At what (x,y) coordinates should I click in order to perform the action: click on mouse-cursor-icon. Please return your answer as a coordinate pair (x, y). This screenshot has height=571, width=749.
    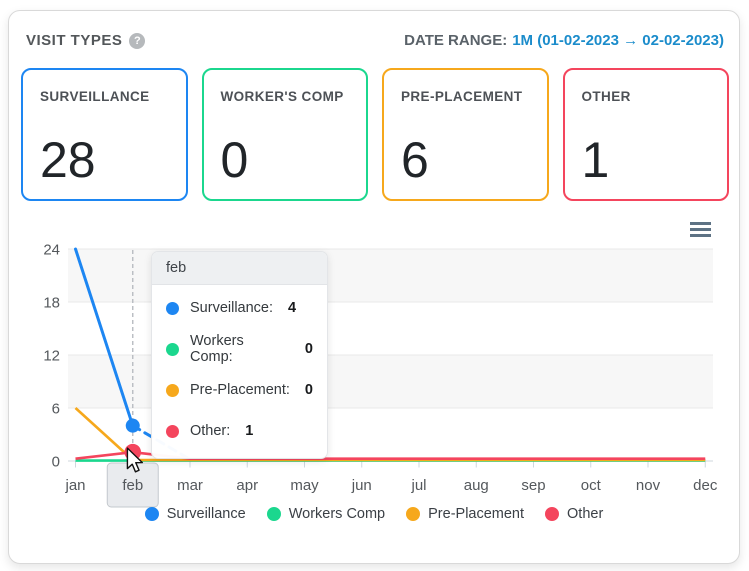
    Looking at the image, I should click on (135, 460).